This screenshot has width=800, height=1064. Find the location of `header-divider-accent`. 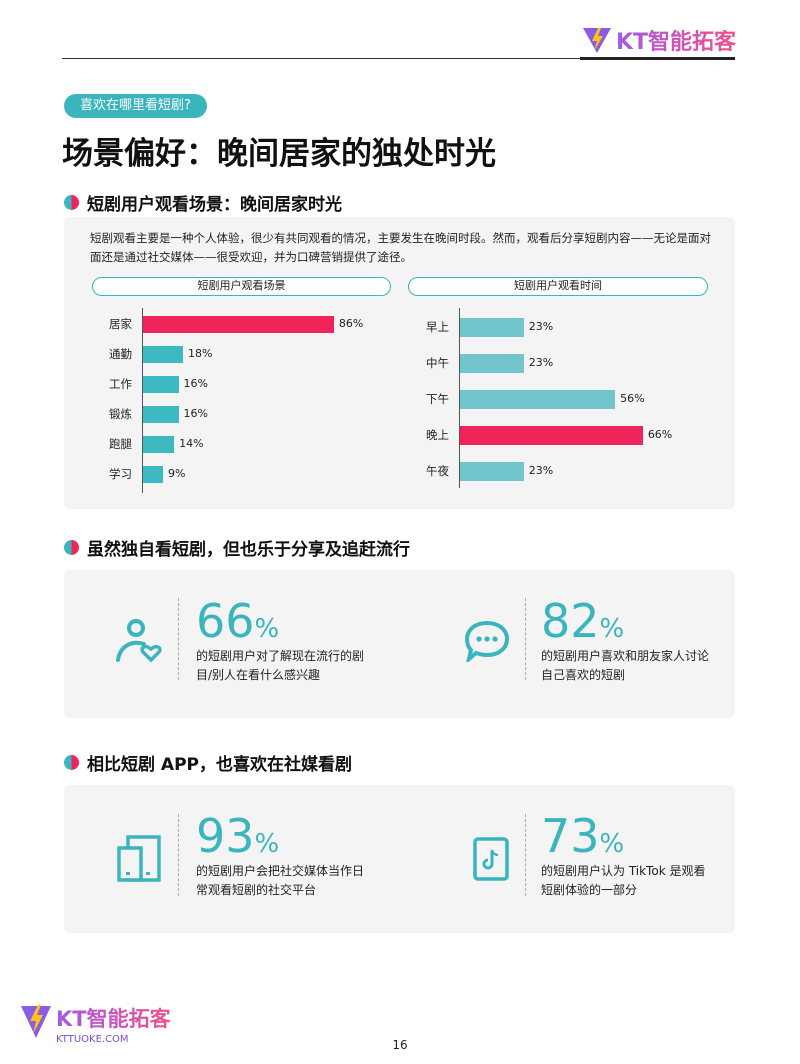

header-divider-accent is located at coordinates (657, 58).